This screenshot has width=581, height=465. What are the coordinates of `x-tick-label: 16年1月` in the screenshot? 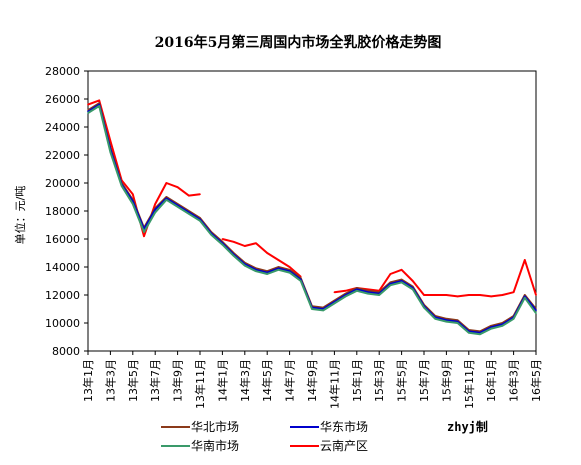 It's located at (491, 380).